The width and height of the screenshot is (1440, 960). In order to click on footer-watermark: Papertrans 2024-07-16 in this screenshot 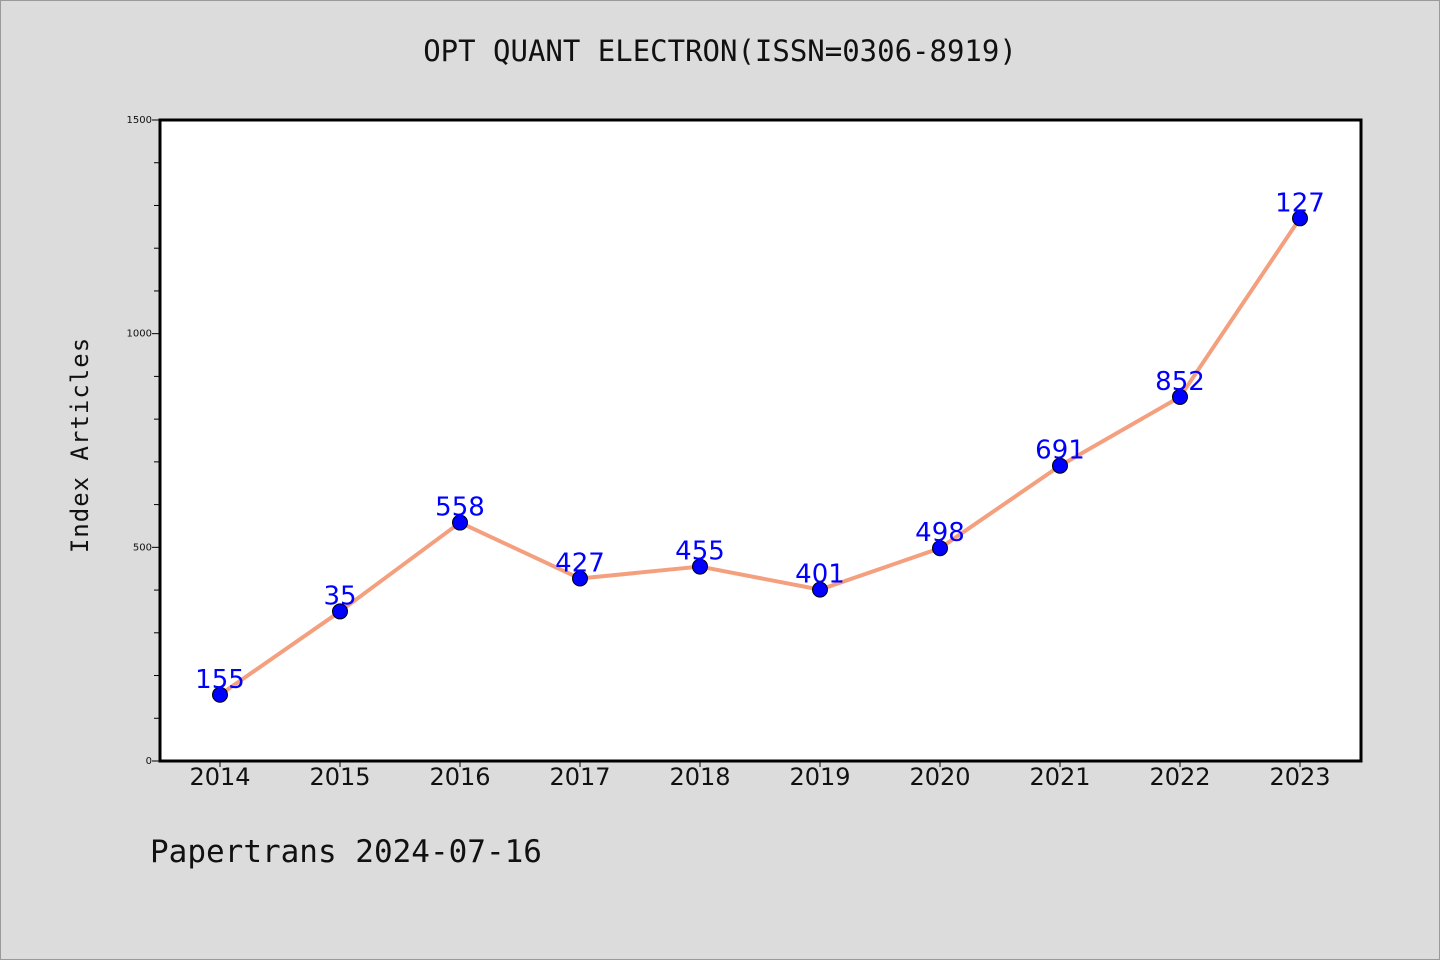, I will do `click(346, 852)`.